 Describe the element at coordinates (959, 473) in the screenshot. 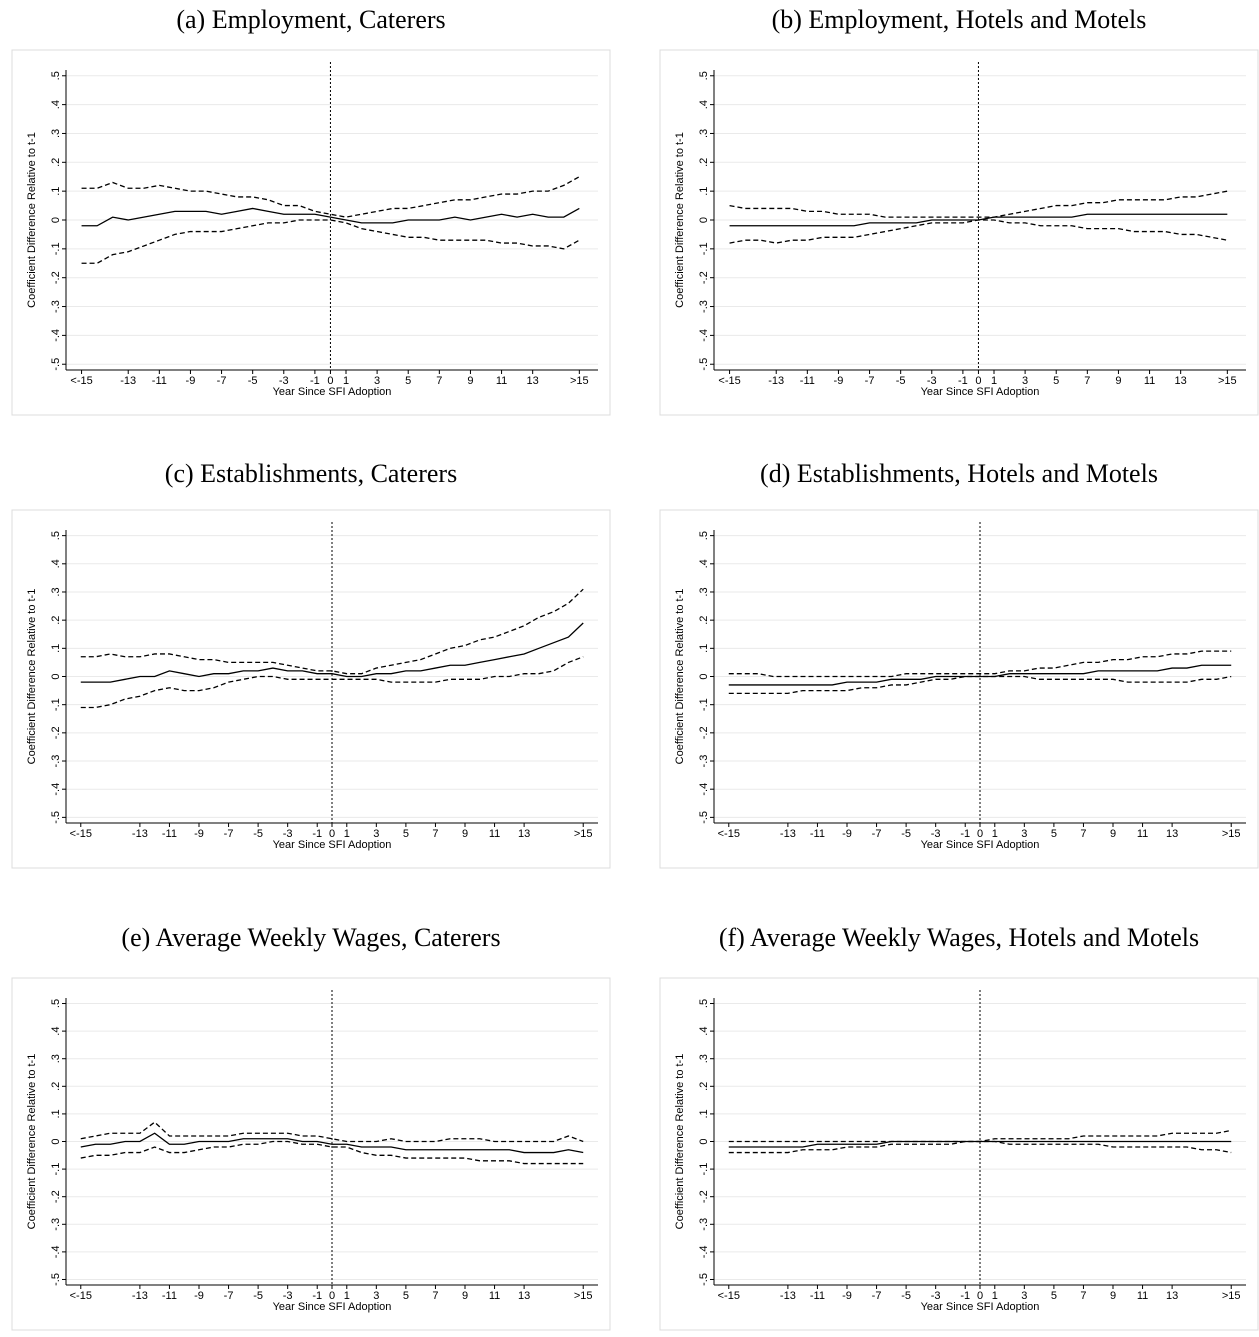

I see `panel-title: (d) Establishments, Hotels and Motels` at that location.